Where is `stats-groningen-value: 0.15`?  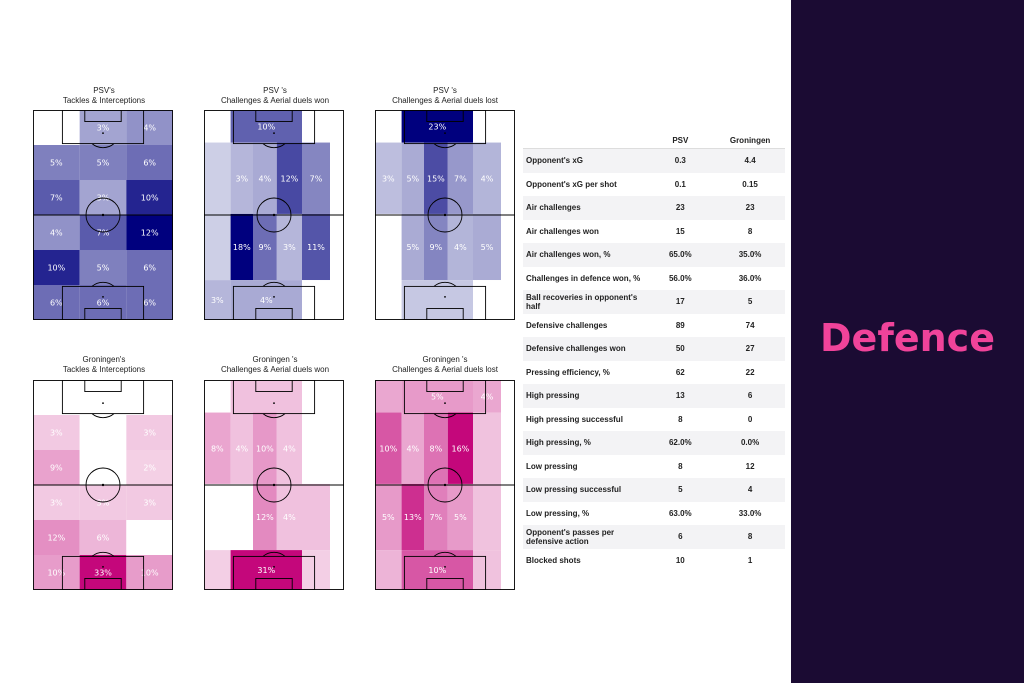
stats-groningen-value: 0.15 is located at coordinates (750, 184).